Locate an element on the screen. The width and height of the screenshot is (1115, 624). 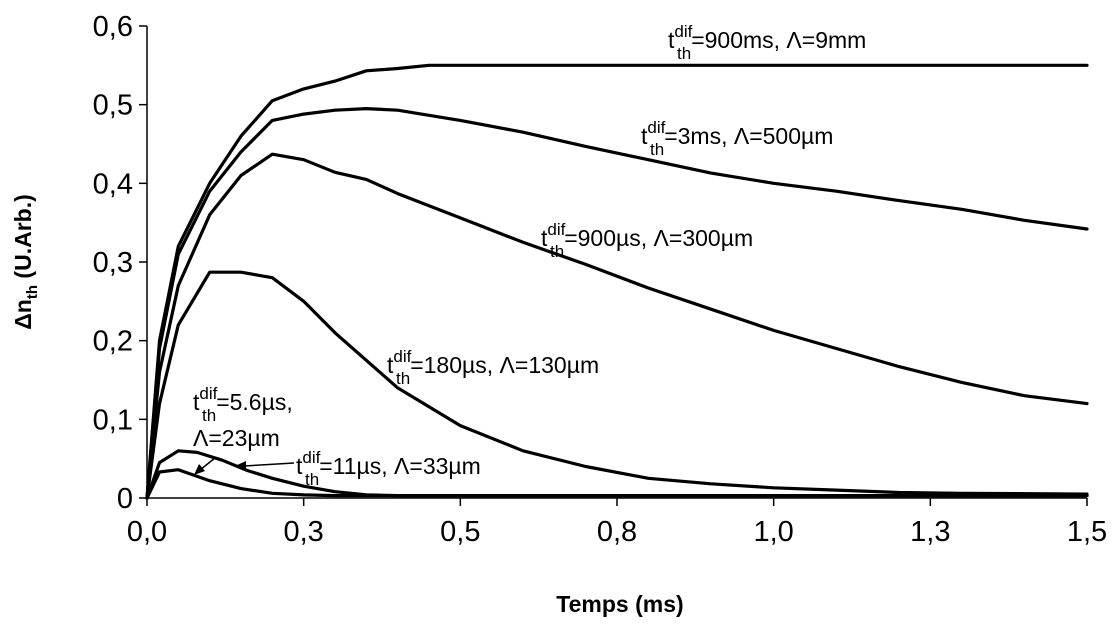
y-tick-label-4: 0,4 is located at coordinates (113, 184).